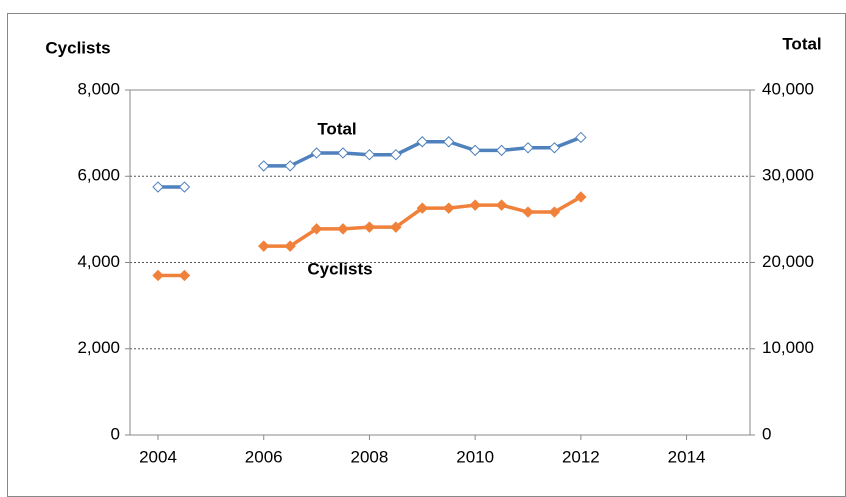 Image resolution: width=846 pixels, height=497 pixels. Describe the element at coordinates (581, 456) in the screenshot. I see `x-tick-label: 2012` at that location.